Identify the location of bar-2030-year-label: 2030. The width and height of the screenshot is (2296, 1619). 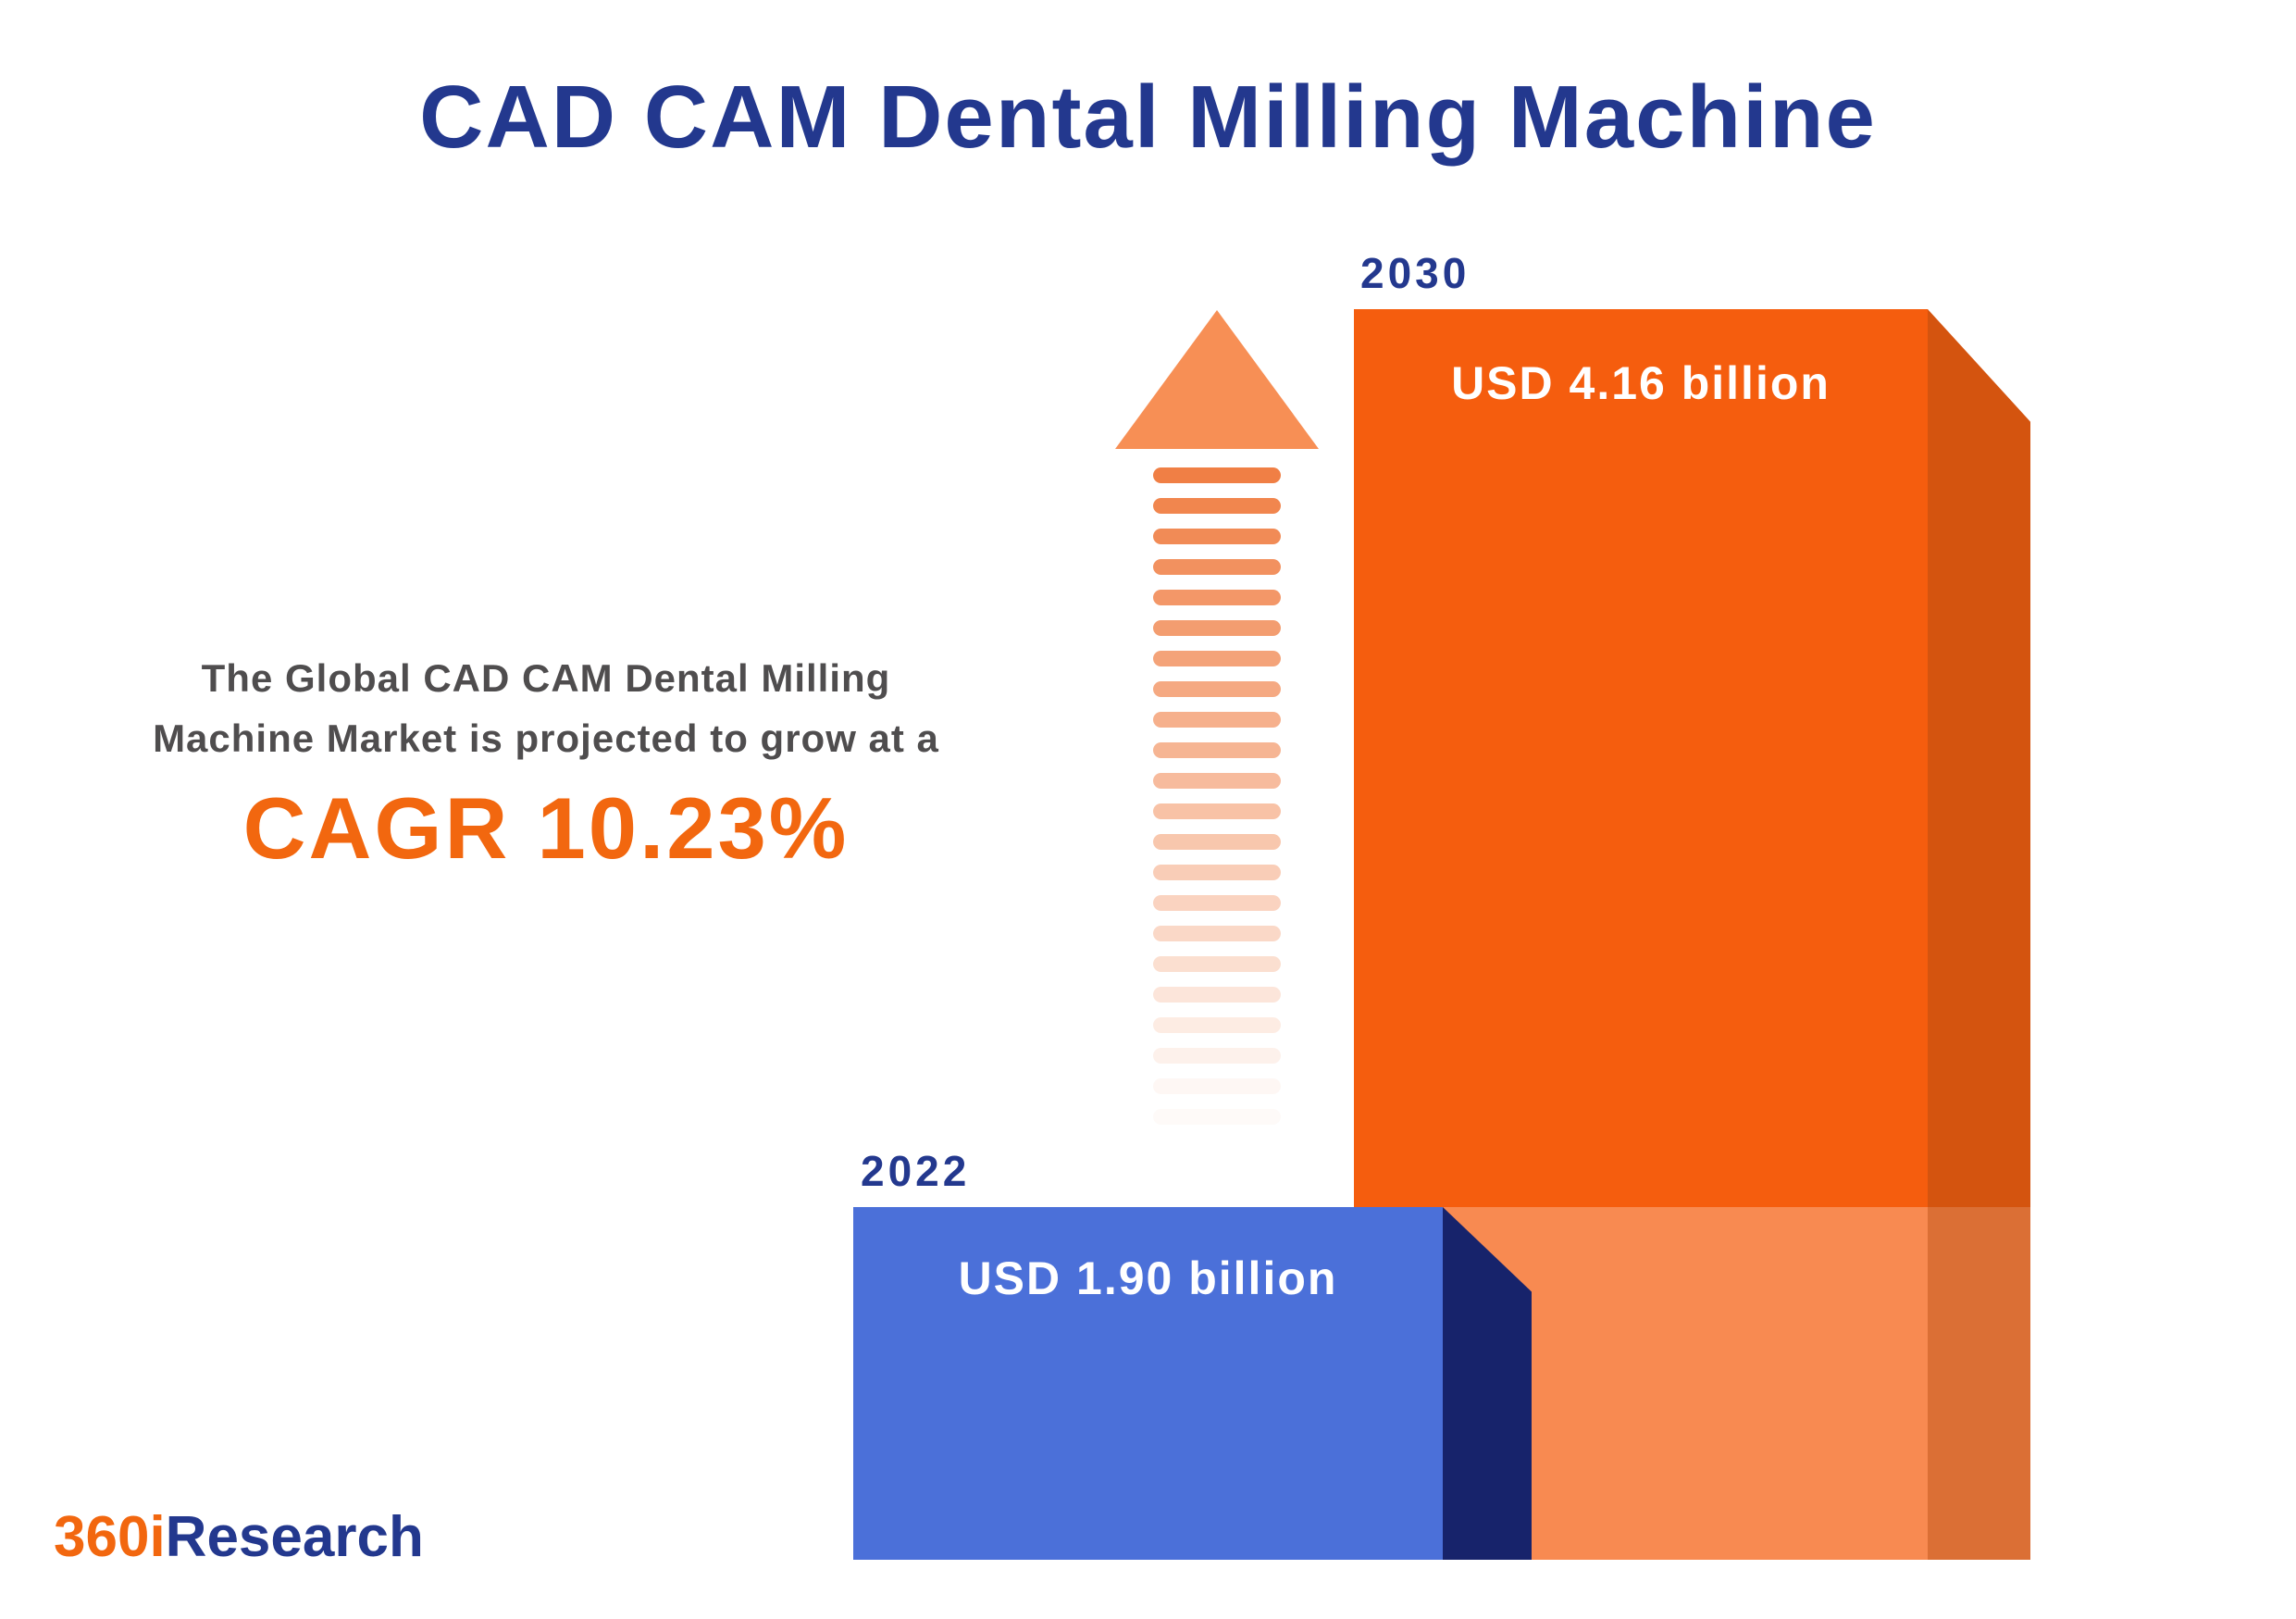
(1416, 273).